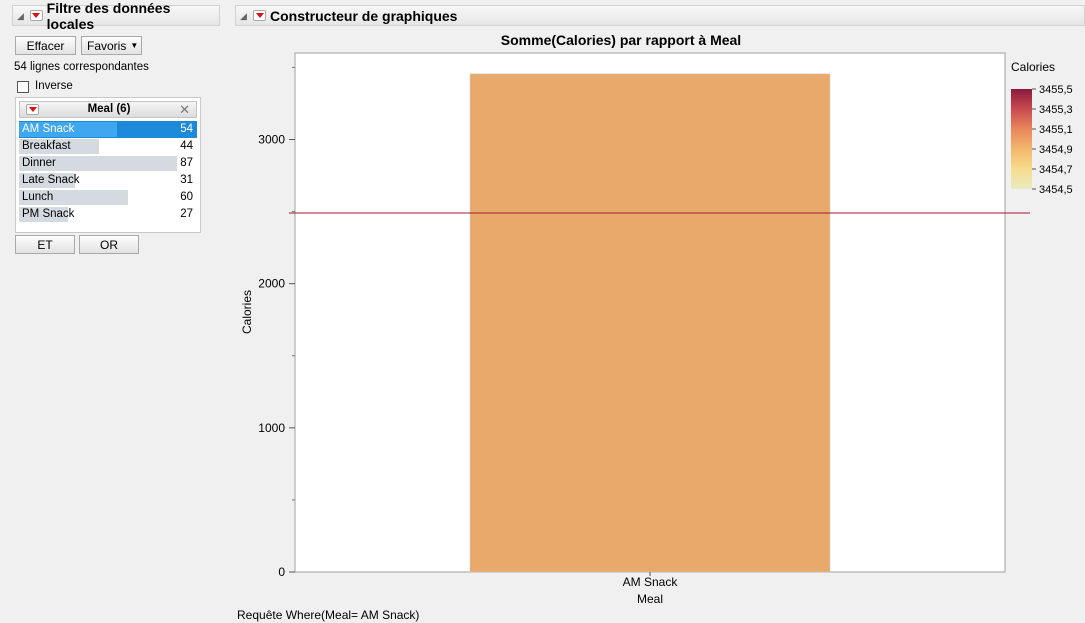 This screenshot has width=1085, height=623. What do you see at coordinates (51, 180) in the screenshot?
I see `filter-item-label: Late Snack` at bounding box center [51, 180].